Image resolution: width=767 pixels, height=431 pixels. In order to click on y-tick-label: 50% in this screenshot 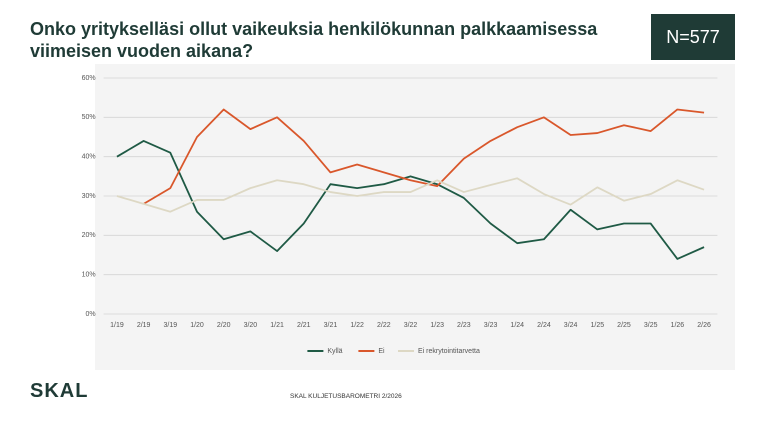, I will do `click(89, 117)`.